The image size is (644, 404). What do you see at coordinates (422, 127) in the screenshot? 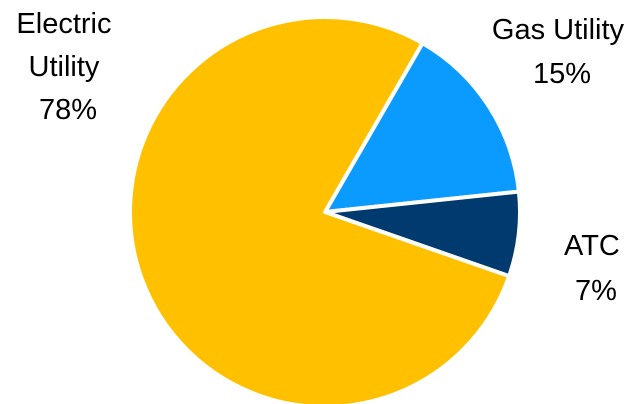
I see `pie-slice-gas-utility` at bounding box center [422, 127].